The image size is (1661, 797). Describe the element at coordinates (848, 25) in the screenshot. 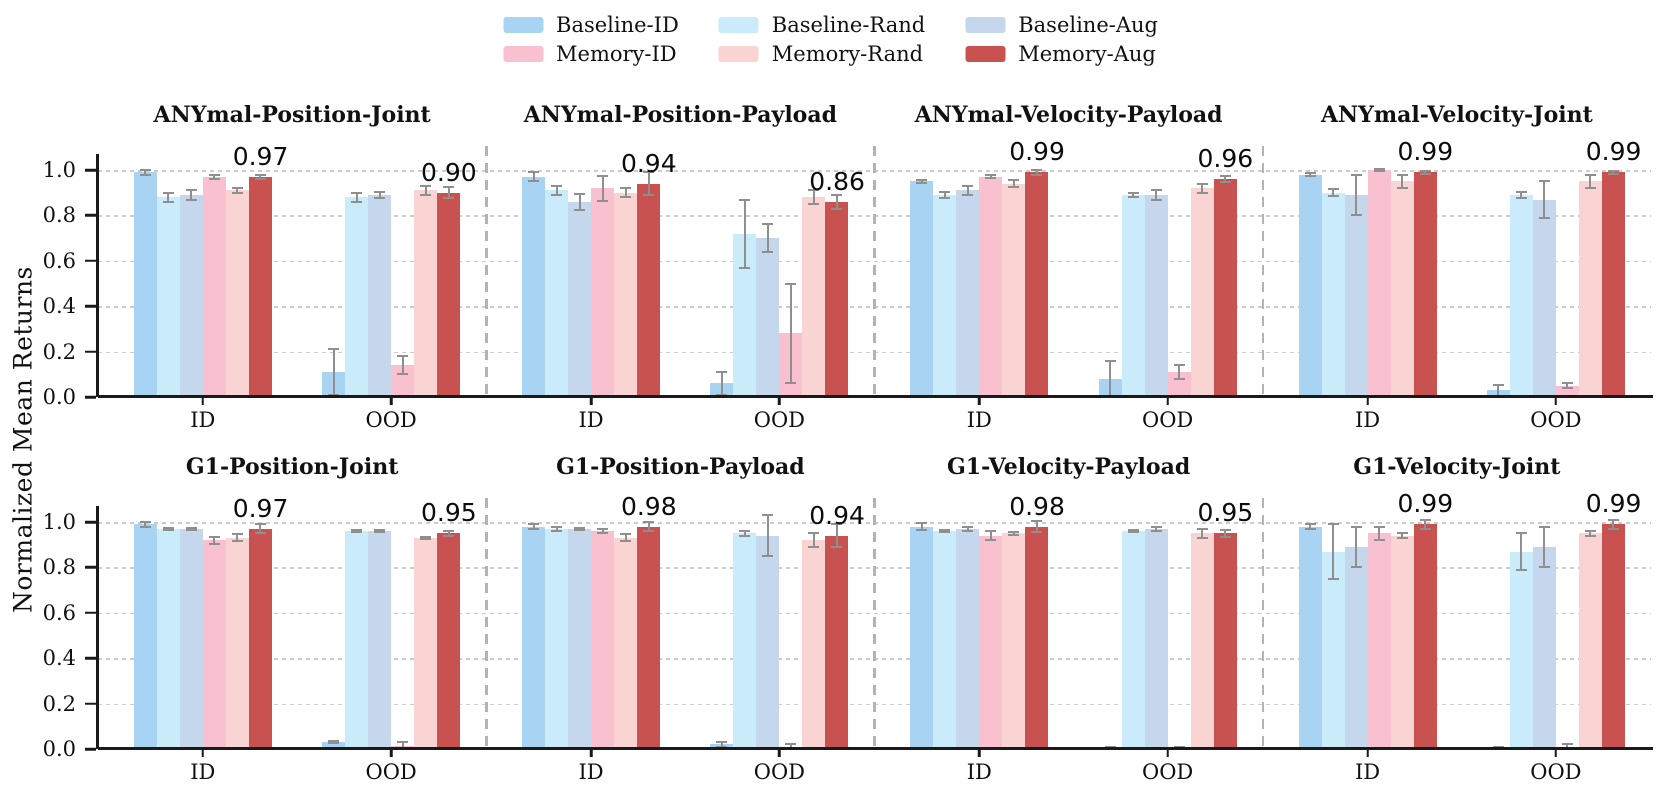

I see `legend-label: Baseline-Rand` at that location.